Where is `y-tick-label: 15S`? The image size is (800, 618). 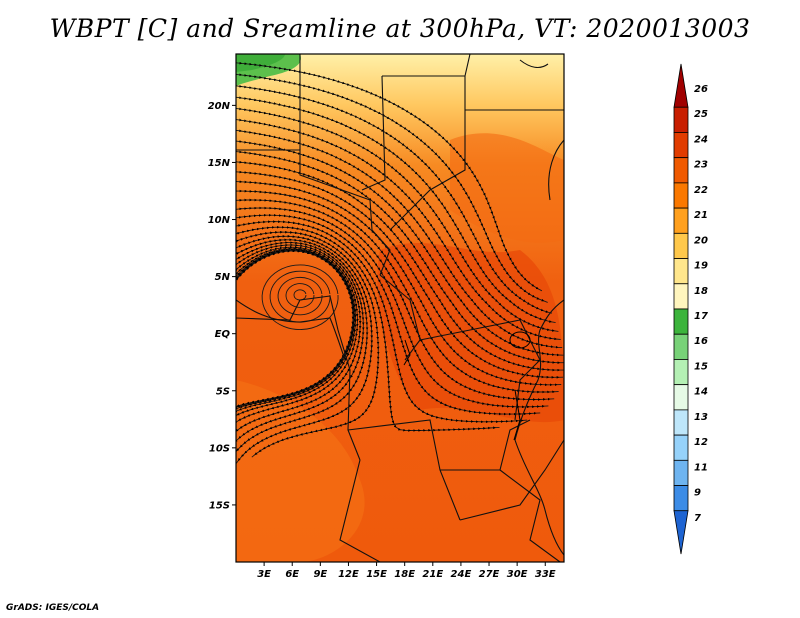
y-tick-label: 15S is located at coordinates (219, 505).